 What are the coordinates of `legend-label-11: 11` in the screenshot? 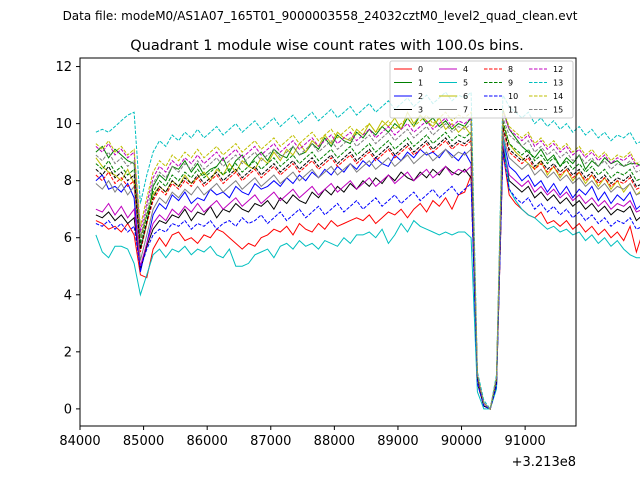 It's located at (513, 110).